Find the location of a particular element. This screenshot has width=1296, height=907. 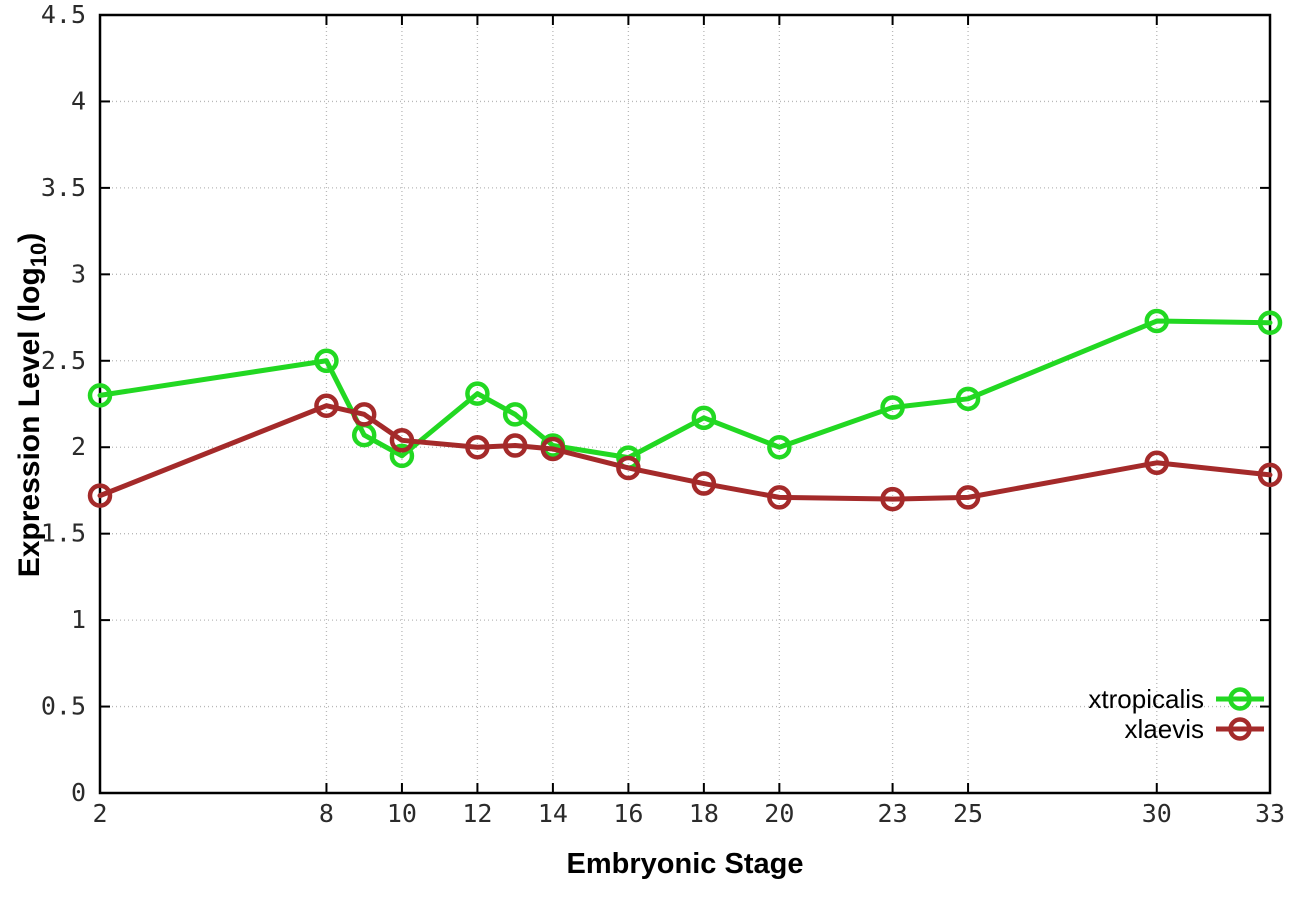

y-axis-title: Expression Level (log10) is located at coordinates (32, 405).